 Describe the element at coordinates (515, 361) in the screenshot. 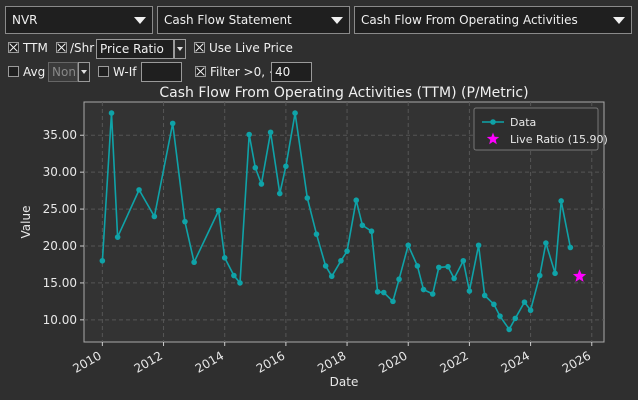

I see `x-tick-label: 2024` at that location.